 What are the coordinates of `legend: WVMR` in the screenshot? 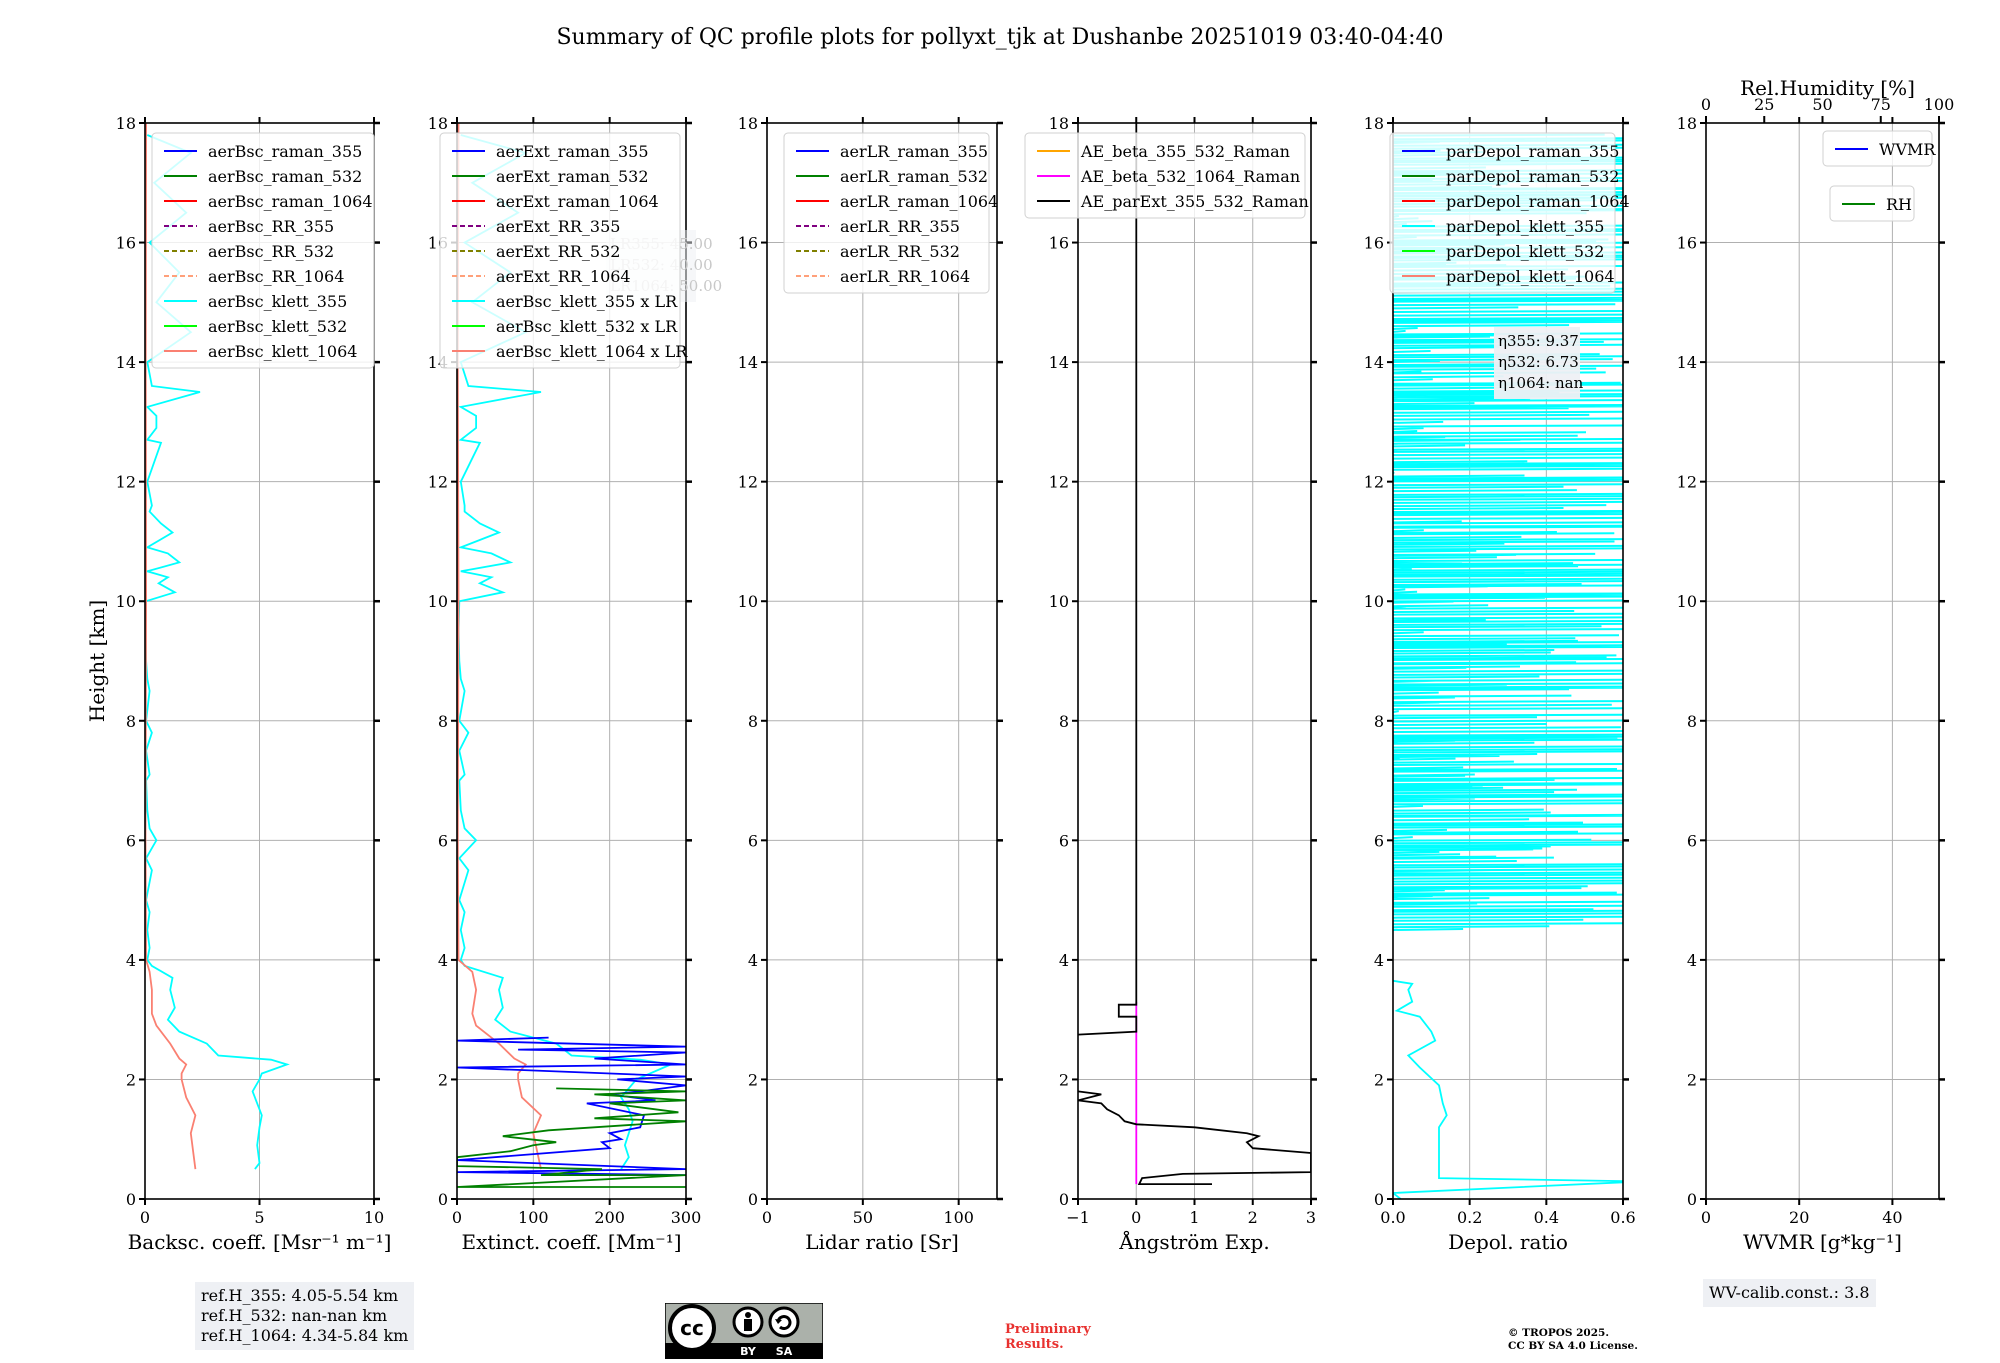 It's located at (1879, 148).